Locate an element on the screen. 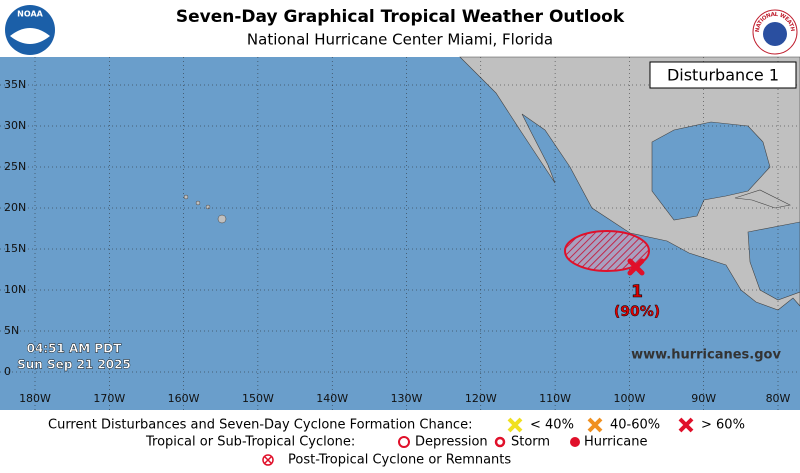  lat-label: 20N is located at coordinates (15, 207).